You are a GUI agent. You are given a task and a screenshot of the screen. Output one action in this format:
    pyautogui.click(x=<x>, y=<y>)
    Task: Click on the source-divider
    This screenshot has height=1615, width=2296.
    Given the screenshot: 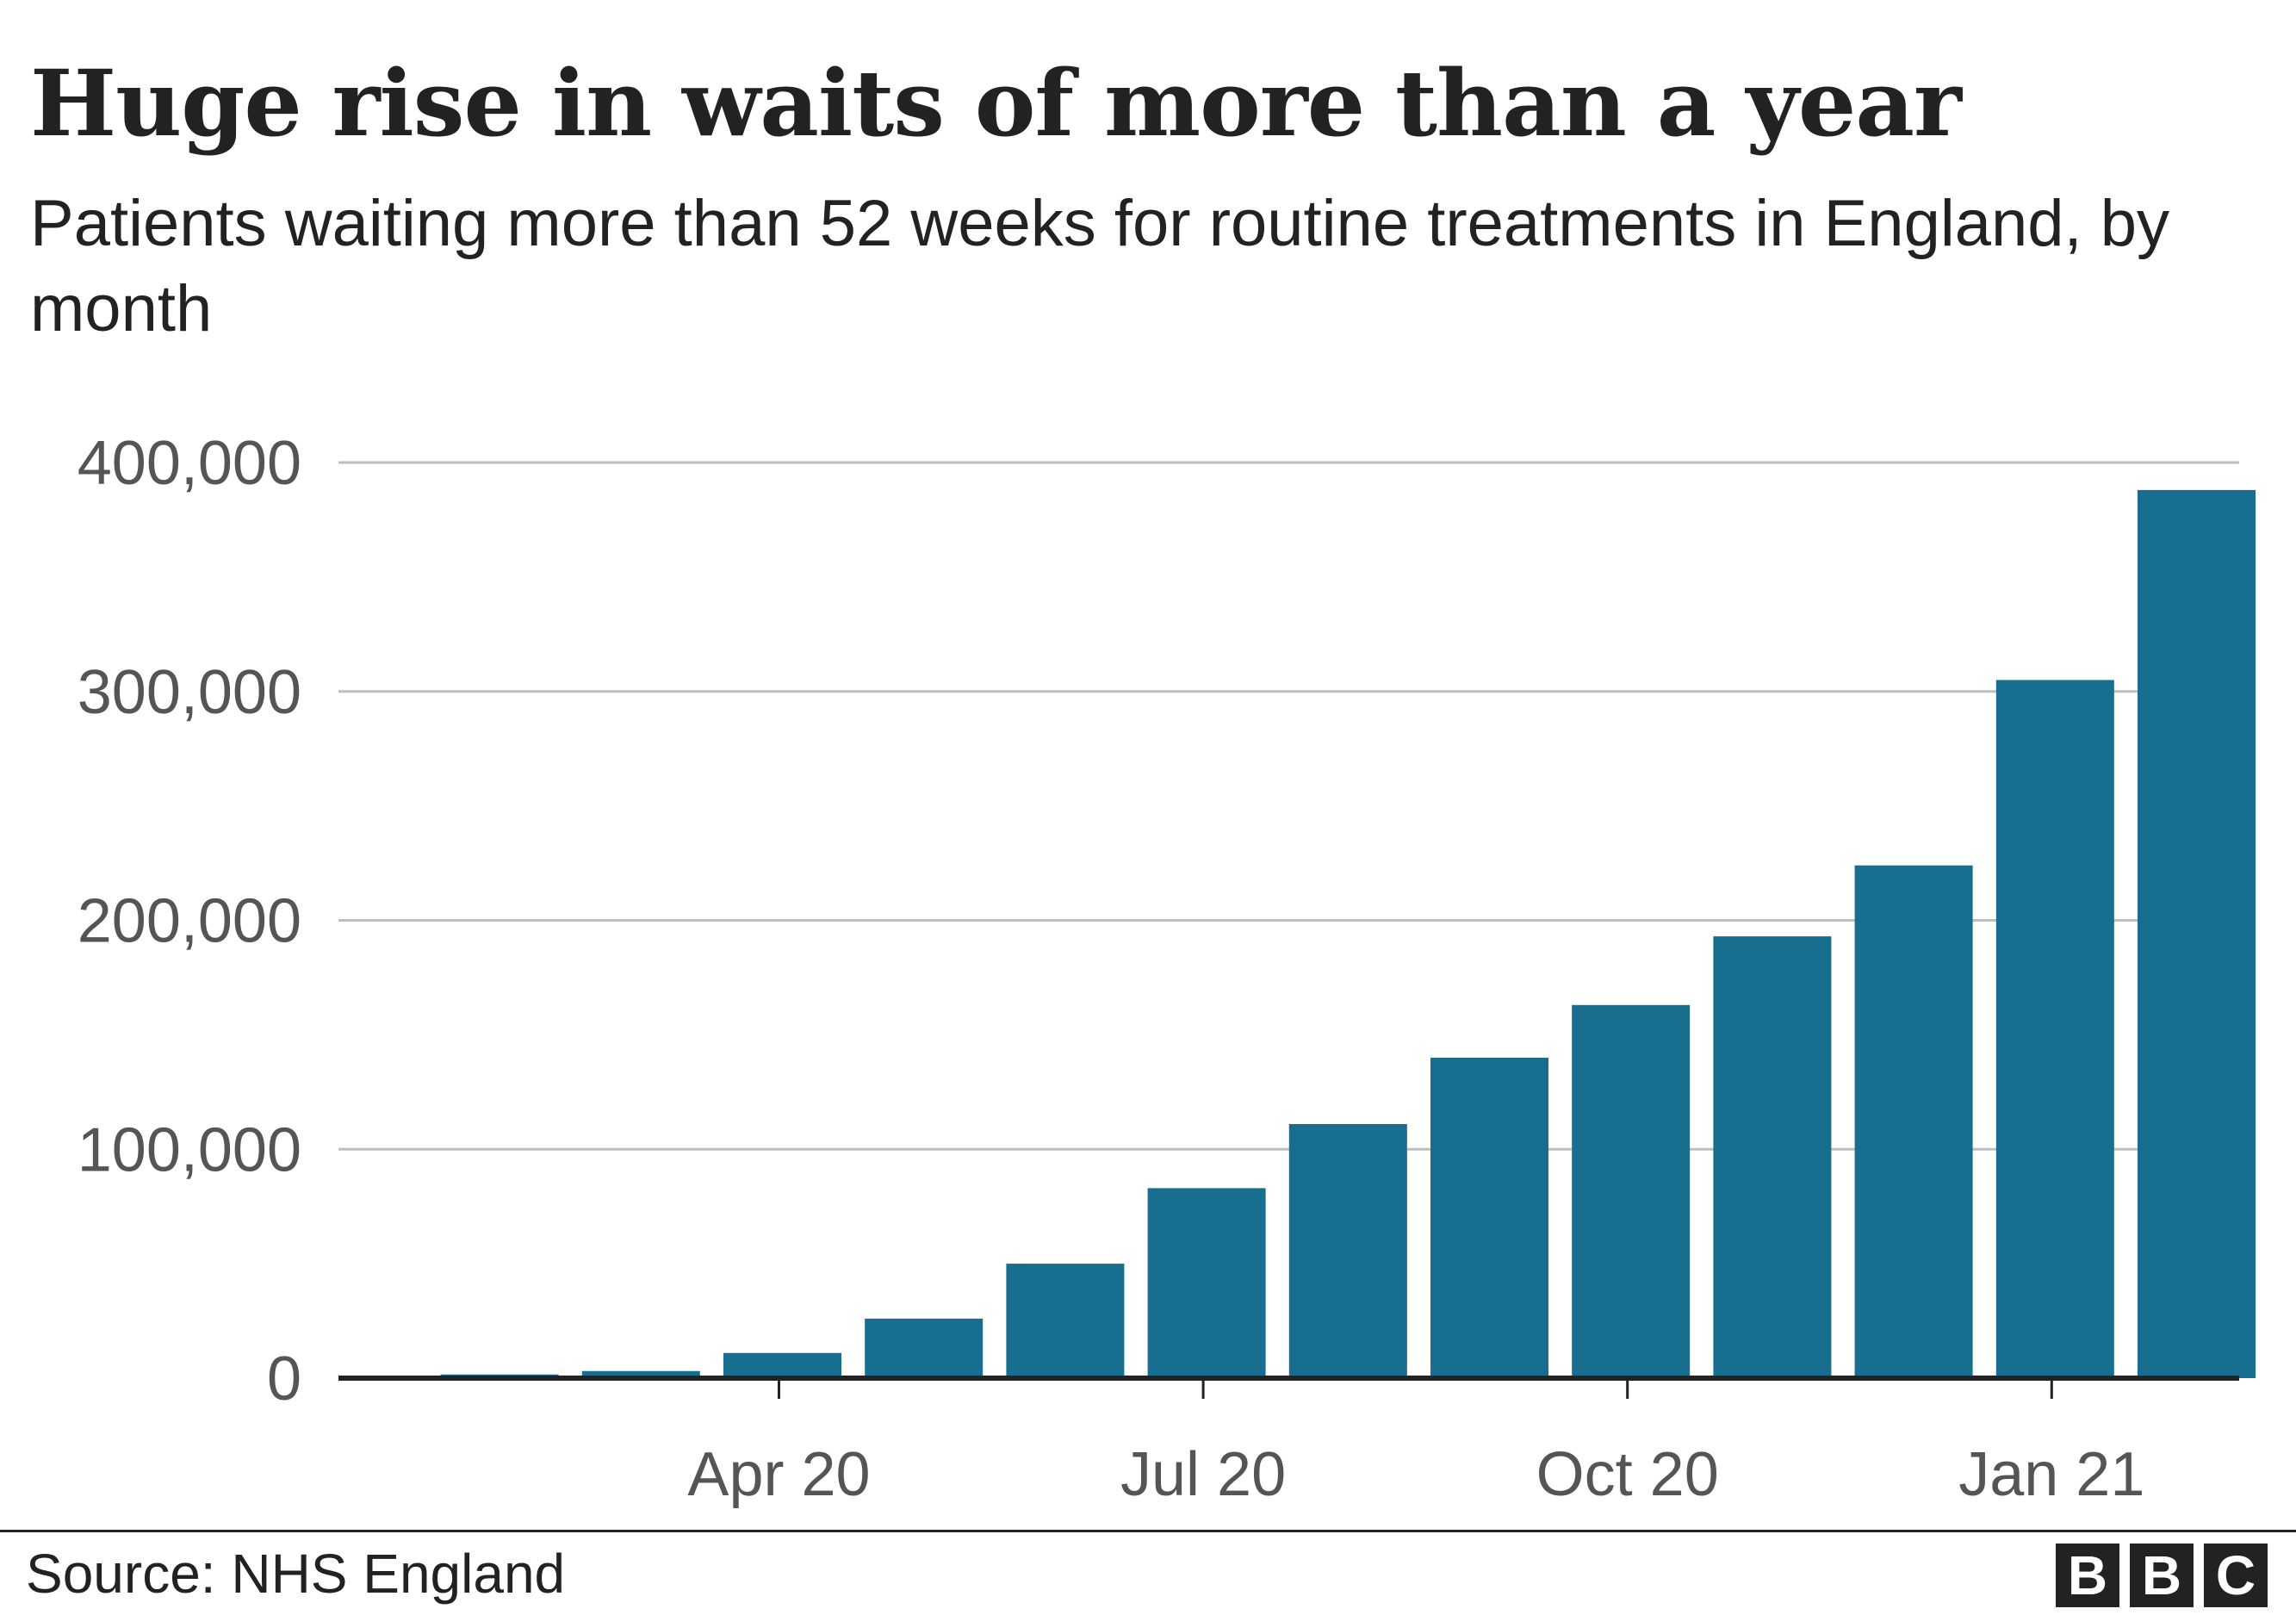 What is the action you would take?
    pyautogui.click(x=1148, y=1531)
    